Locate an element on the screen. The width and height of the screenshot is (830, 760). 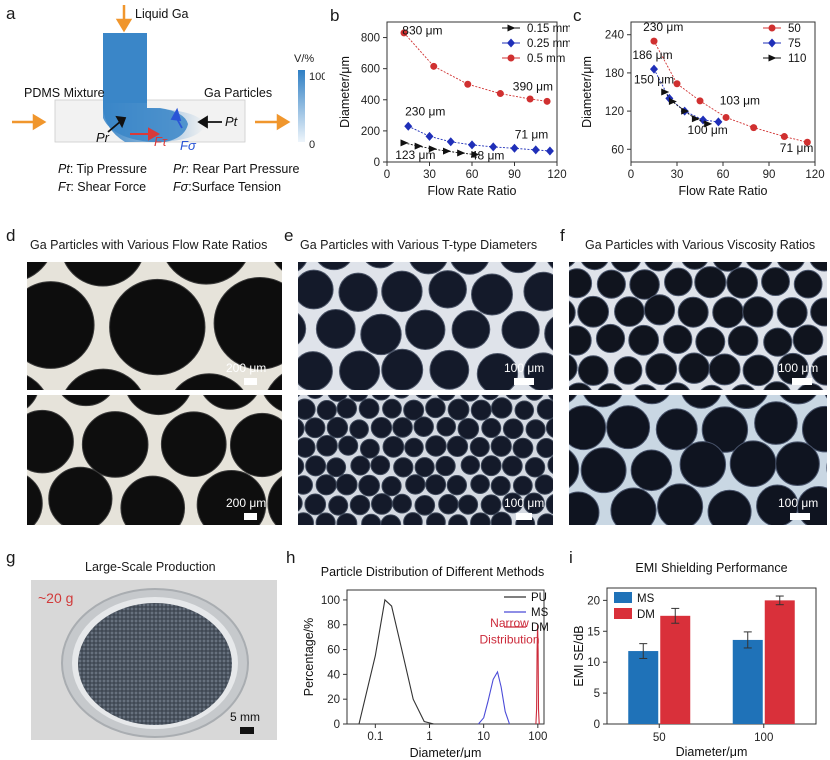
x-tick-label: 1 is located at coordinates (429, 737).